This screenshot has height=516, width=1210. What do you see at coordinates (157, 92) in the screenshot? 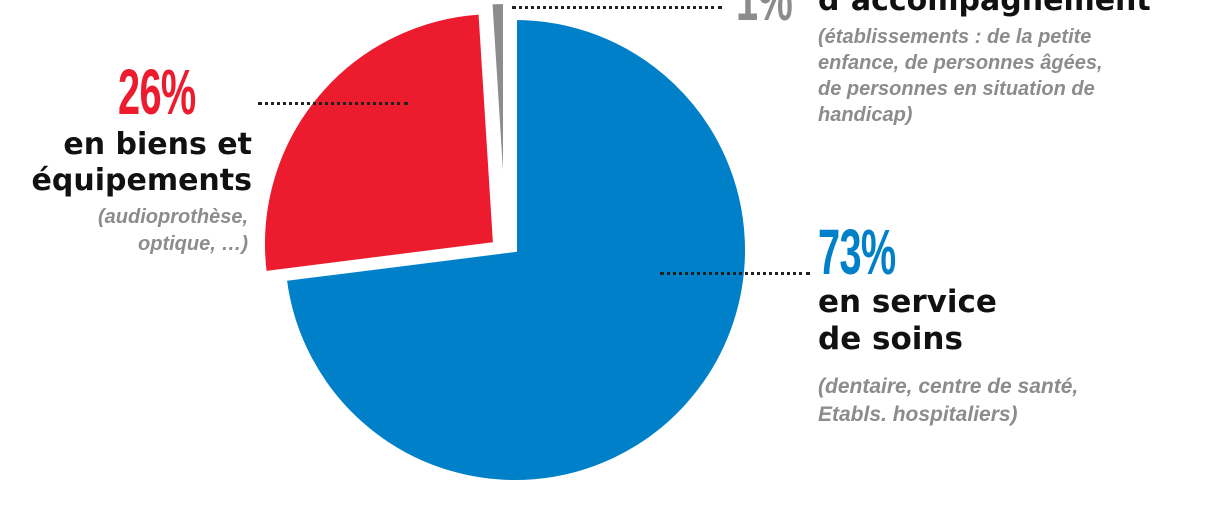
I see `pct-label-equipements: 26%` at bounding box center [157, 92].